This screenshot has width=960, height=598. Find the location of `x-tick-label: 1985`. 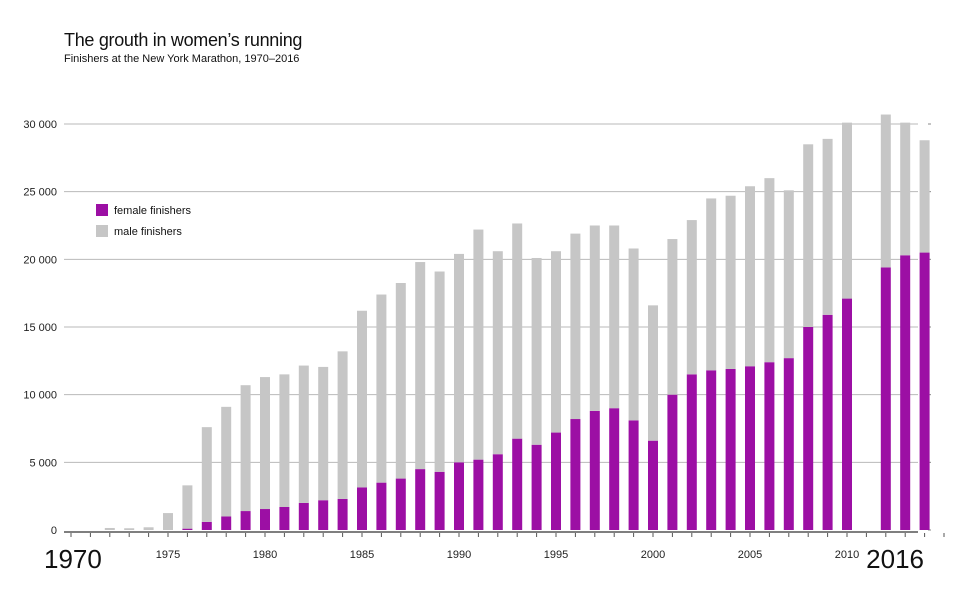

x-tick-label: 1985 is located at coordinates (362, 555).